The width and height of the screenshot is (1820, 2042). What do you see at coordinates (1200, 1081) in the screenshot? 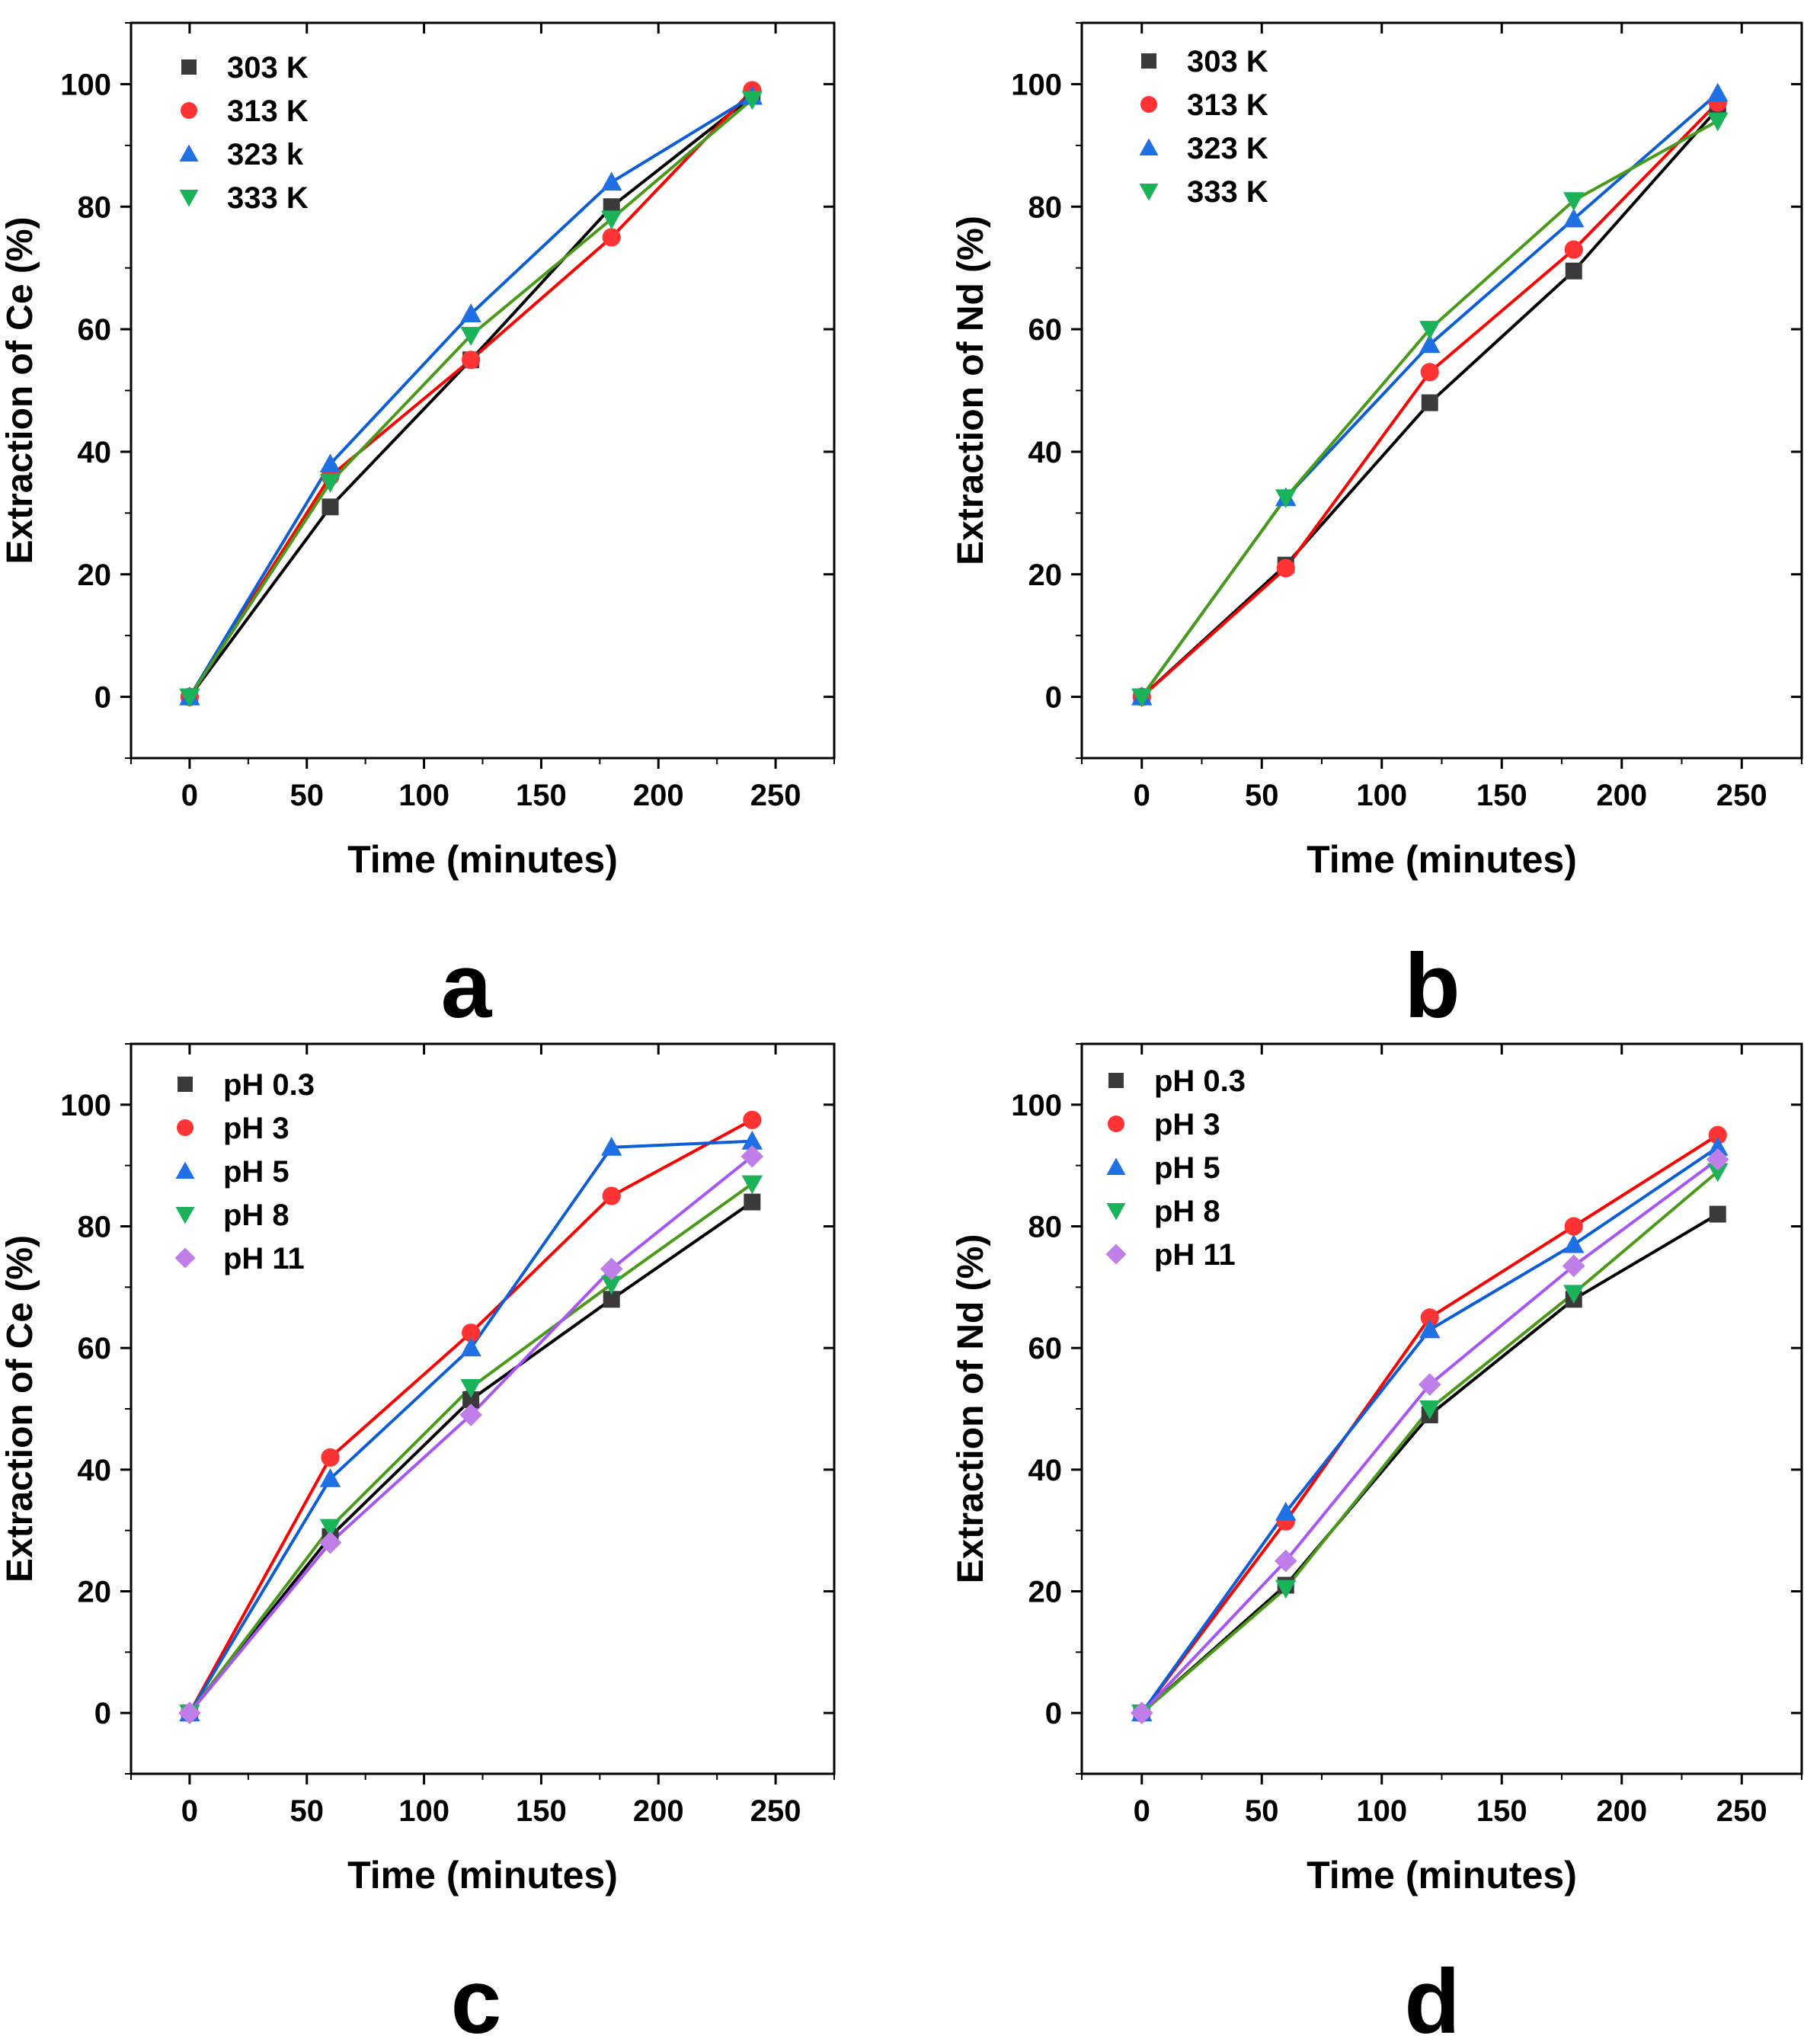
I see `legend-label: pH 0.3` at bounding box center [1200, 1081].